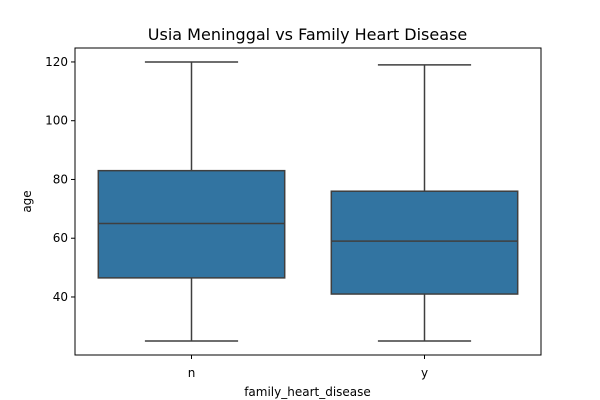  I want to click on x-tick-label: y, so click(424, 373).